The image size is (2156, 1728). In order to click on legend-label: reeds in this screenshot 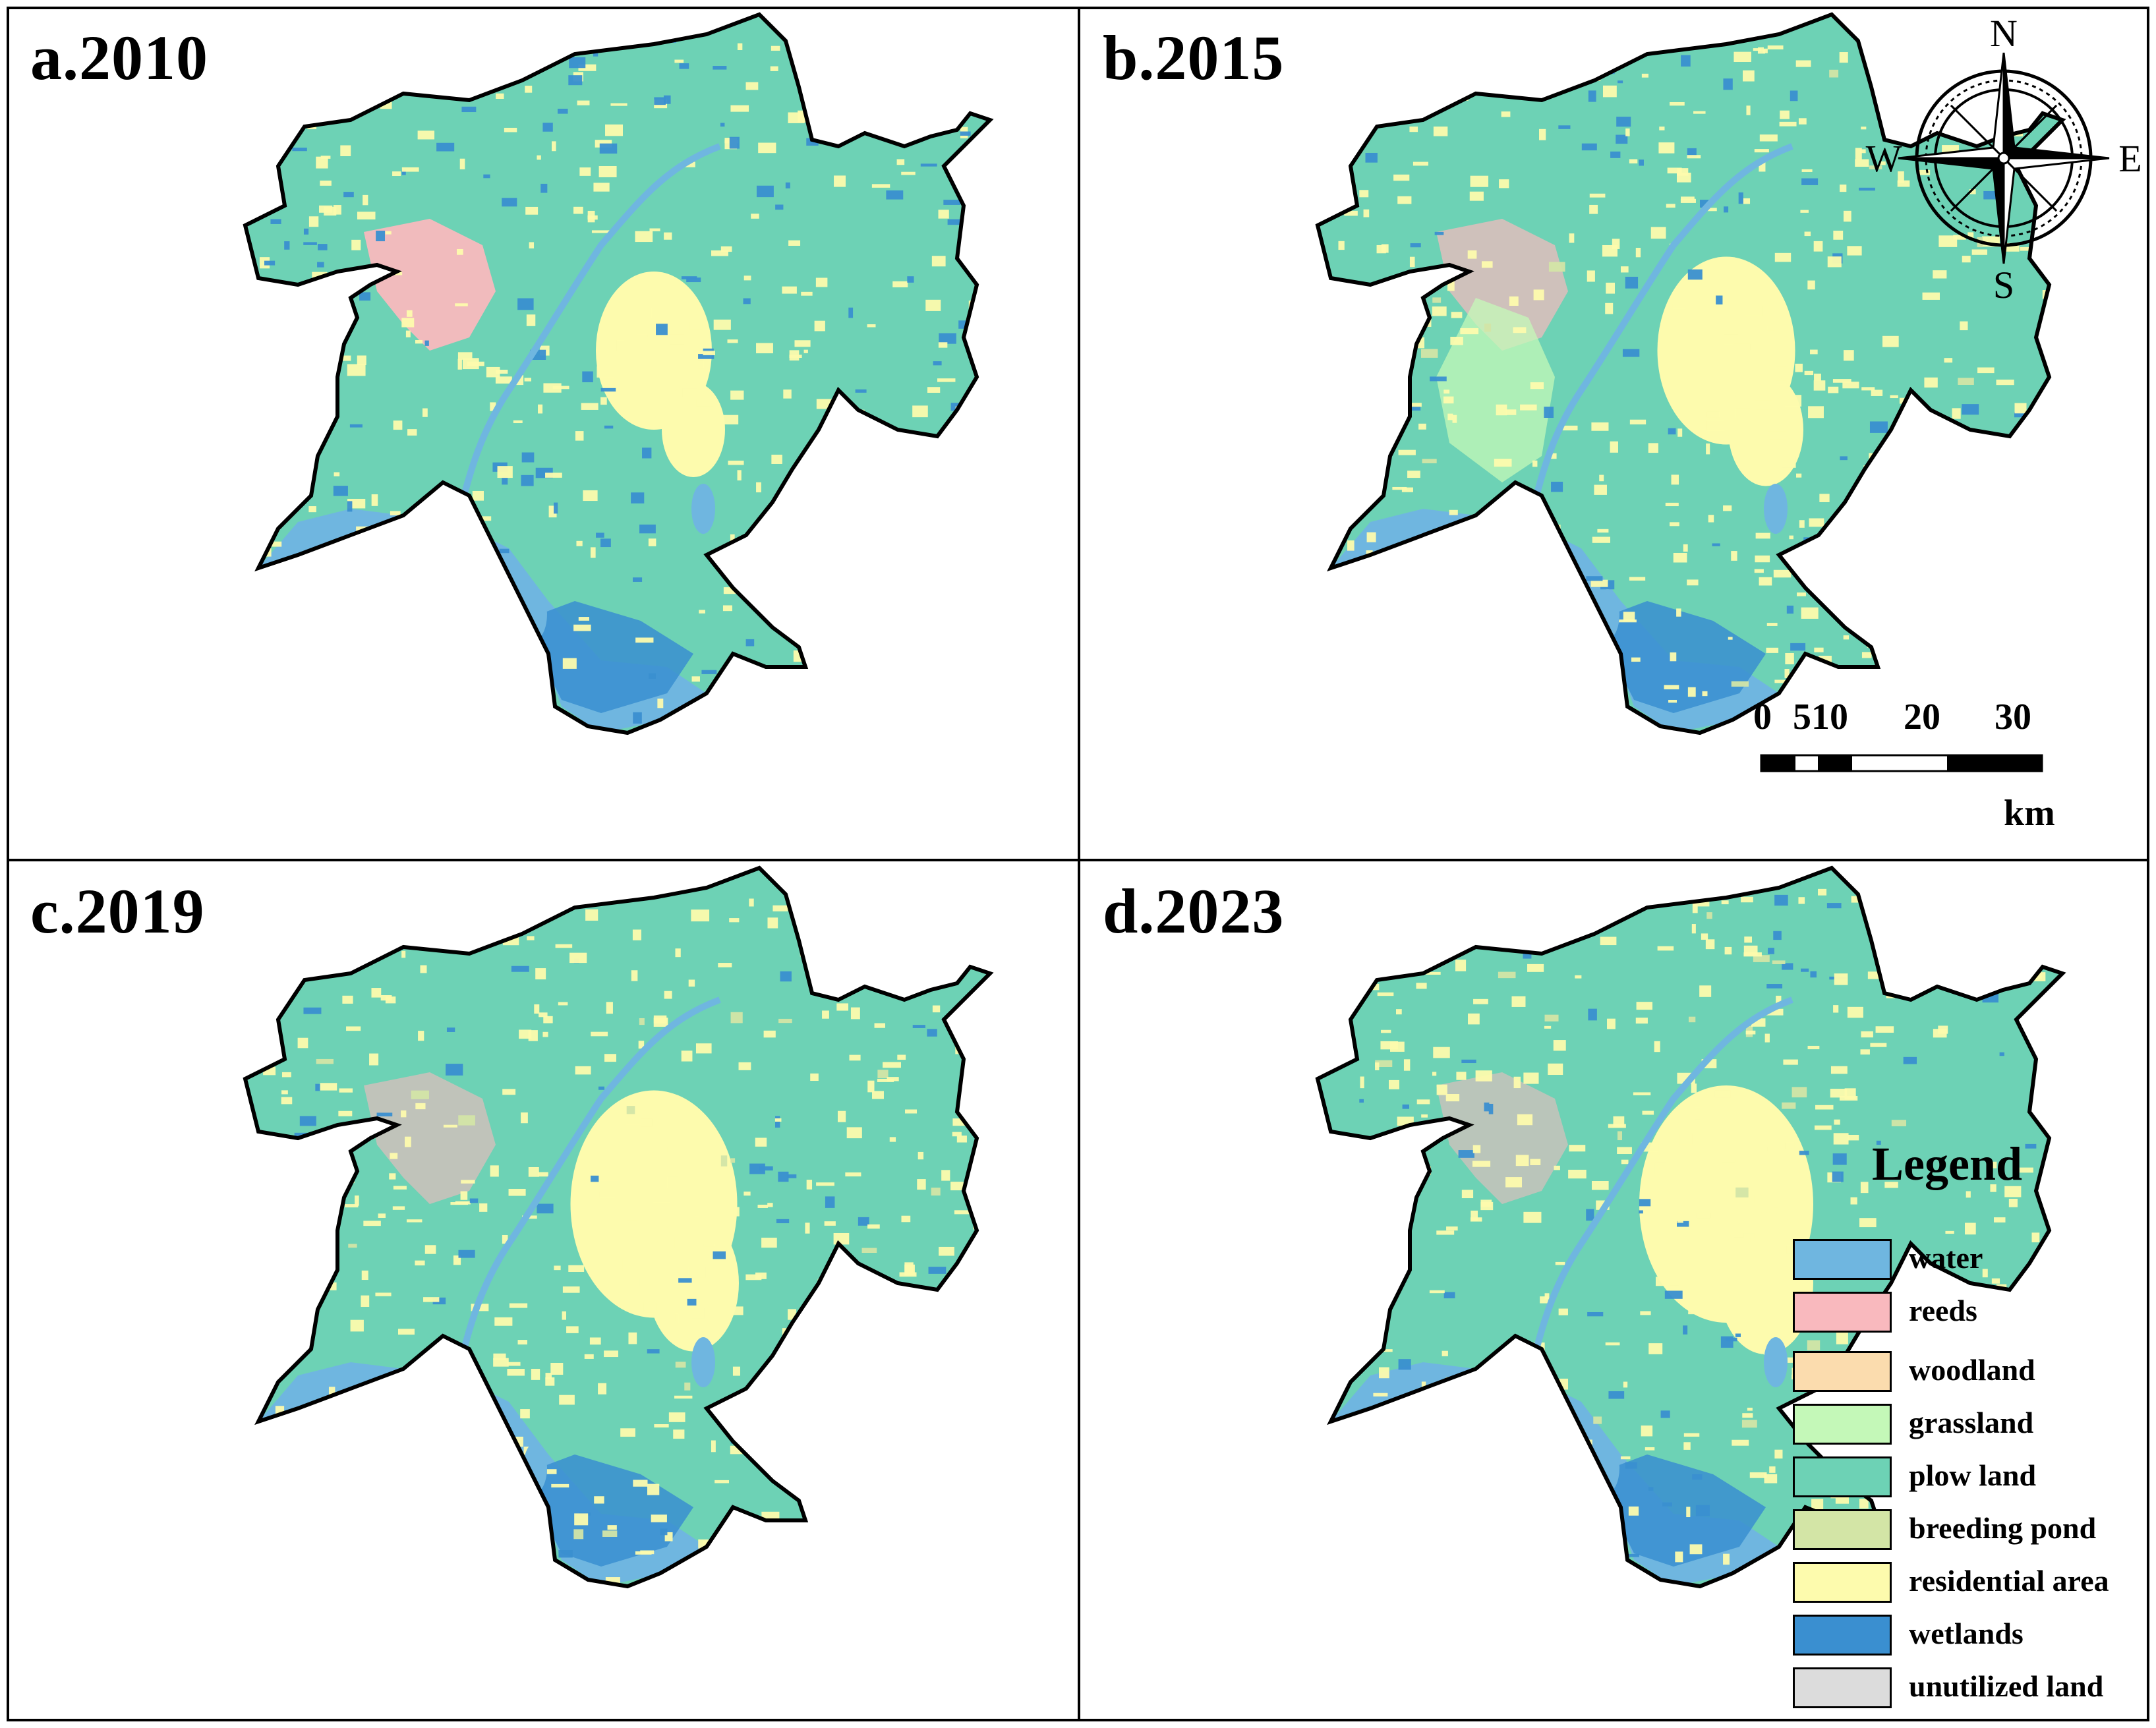, I will do `click(1943, 1310)`.